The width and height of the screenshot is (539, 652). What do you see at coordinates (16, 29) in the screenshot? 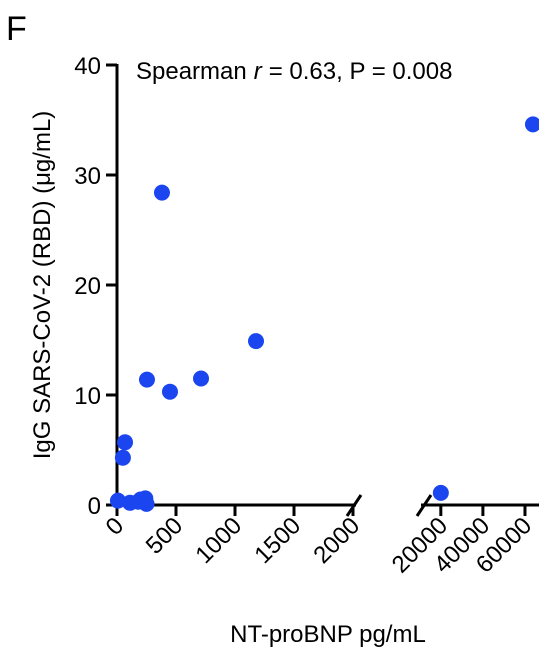
I see `panel-label: F` at bounding box center [16, 29].